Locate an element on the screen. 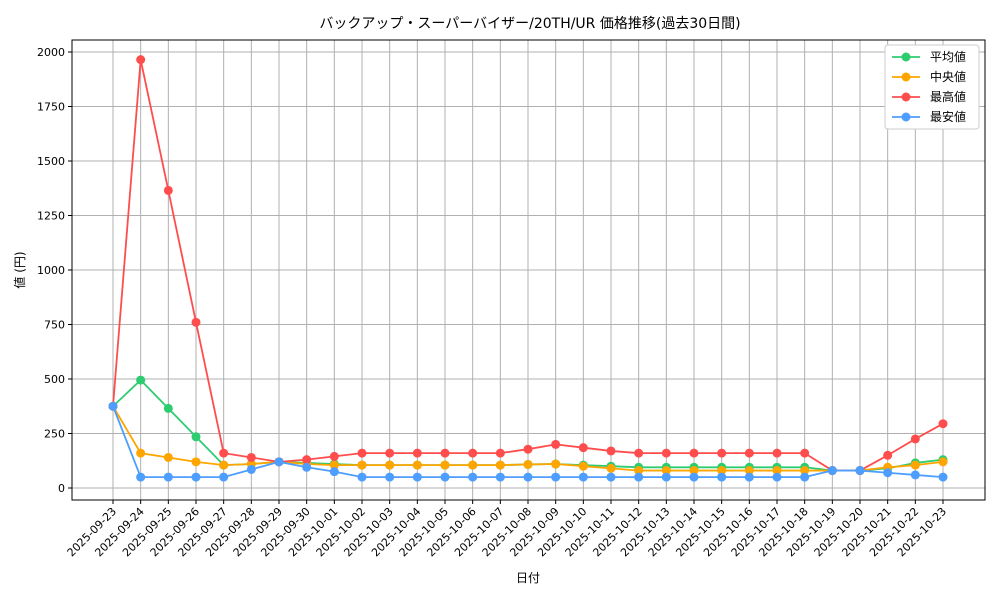  legend-label: 最高値 is located at coordinates (948, 96).